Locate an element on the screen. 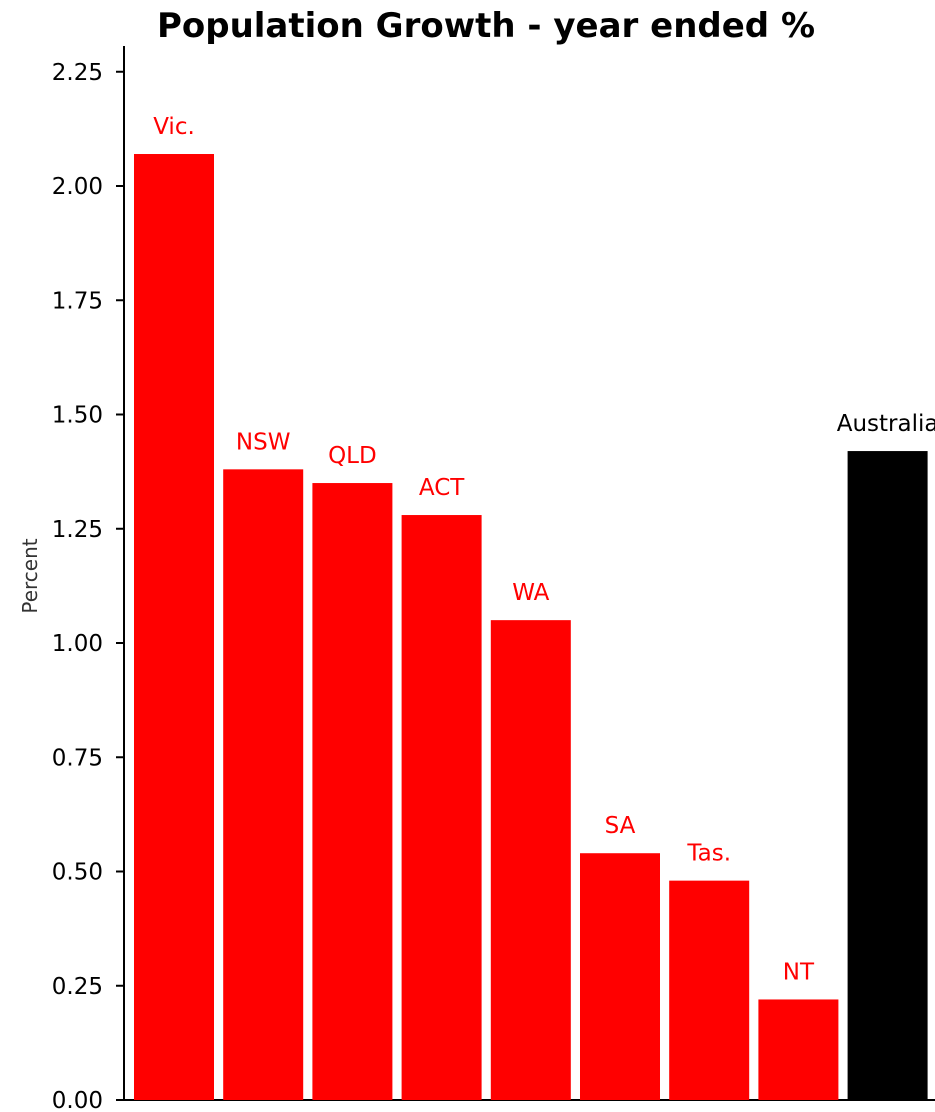  bar-label: ACT is located at coordinates (442, 488).